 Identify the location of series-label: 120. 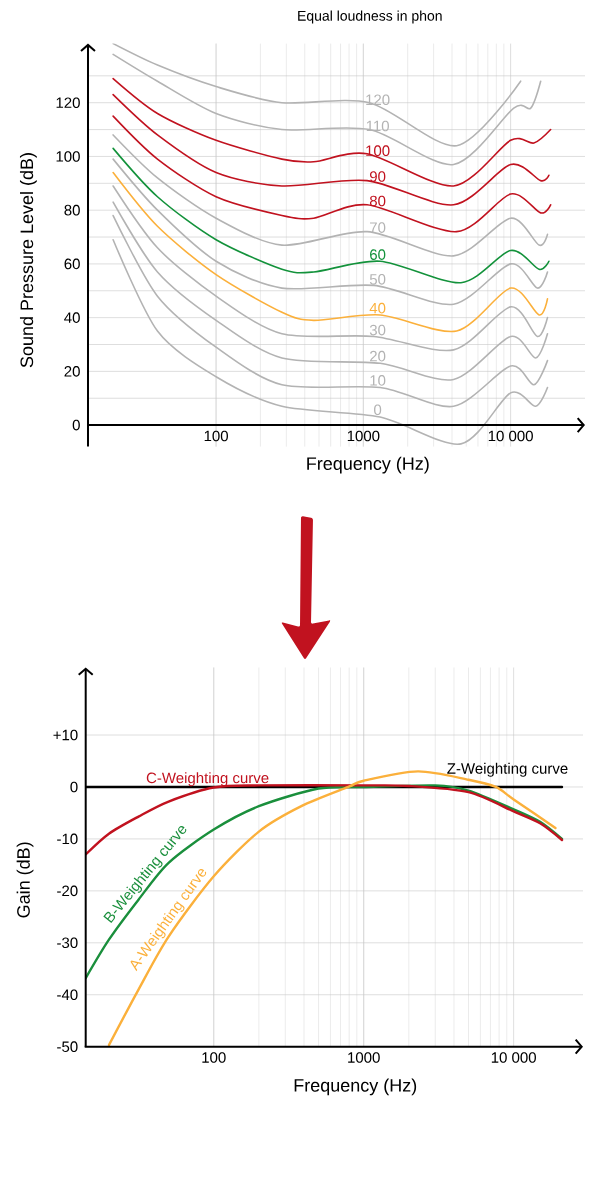
(378, 100).